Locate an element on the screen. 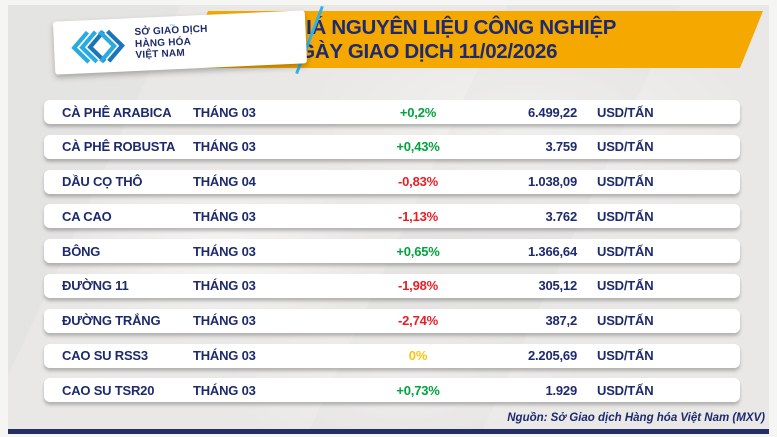 This screenshot has width=777, height=437. commodity-name: CAO SU RSS3 is located at coordinates (105, 356).